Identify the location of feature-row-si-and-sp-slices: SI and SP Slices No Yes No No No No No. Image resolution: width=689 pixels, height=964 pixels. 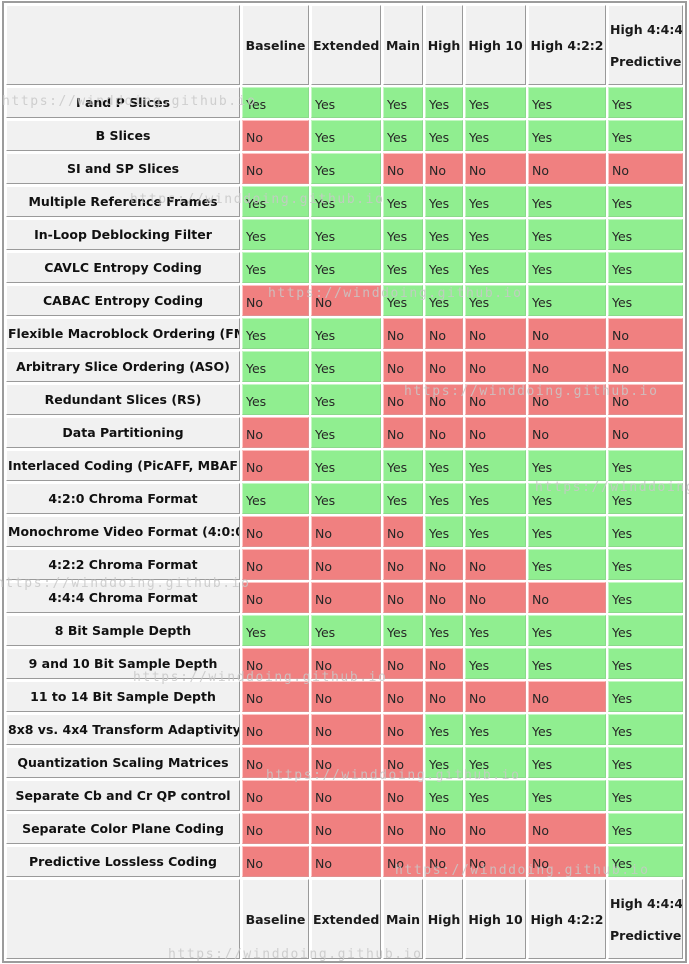
(344, 168).